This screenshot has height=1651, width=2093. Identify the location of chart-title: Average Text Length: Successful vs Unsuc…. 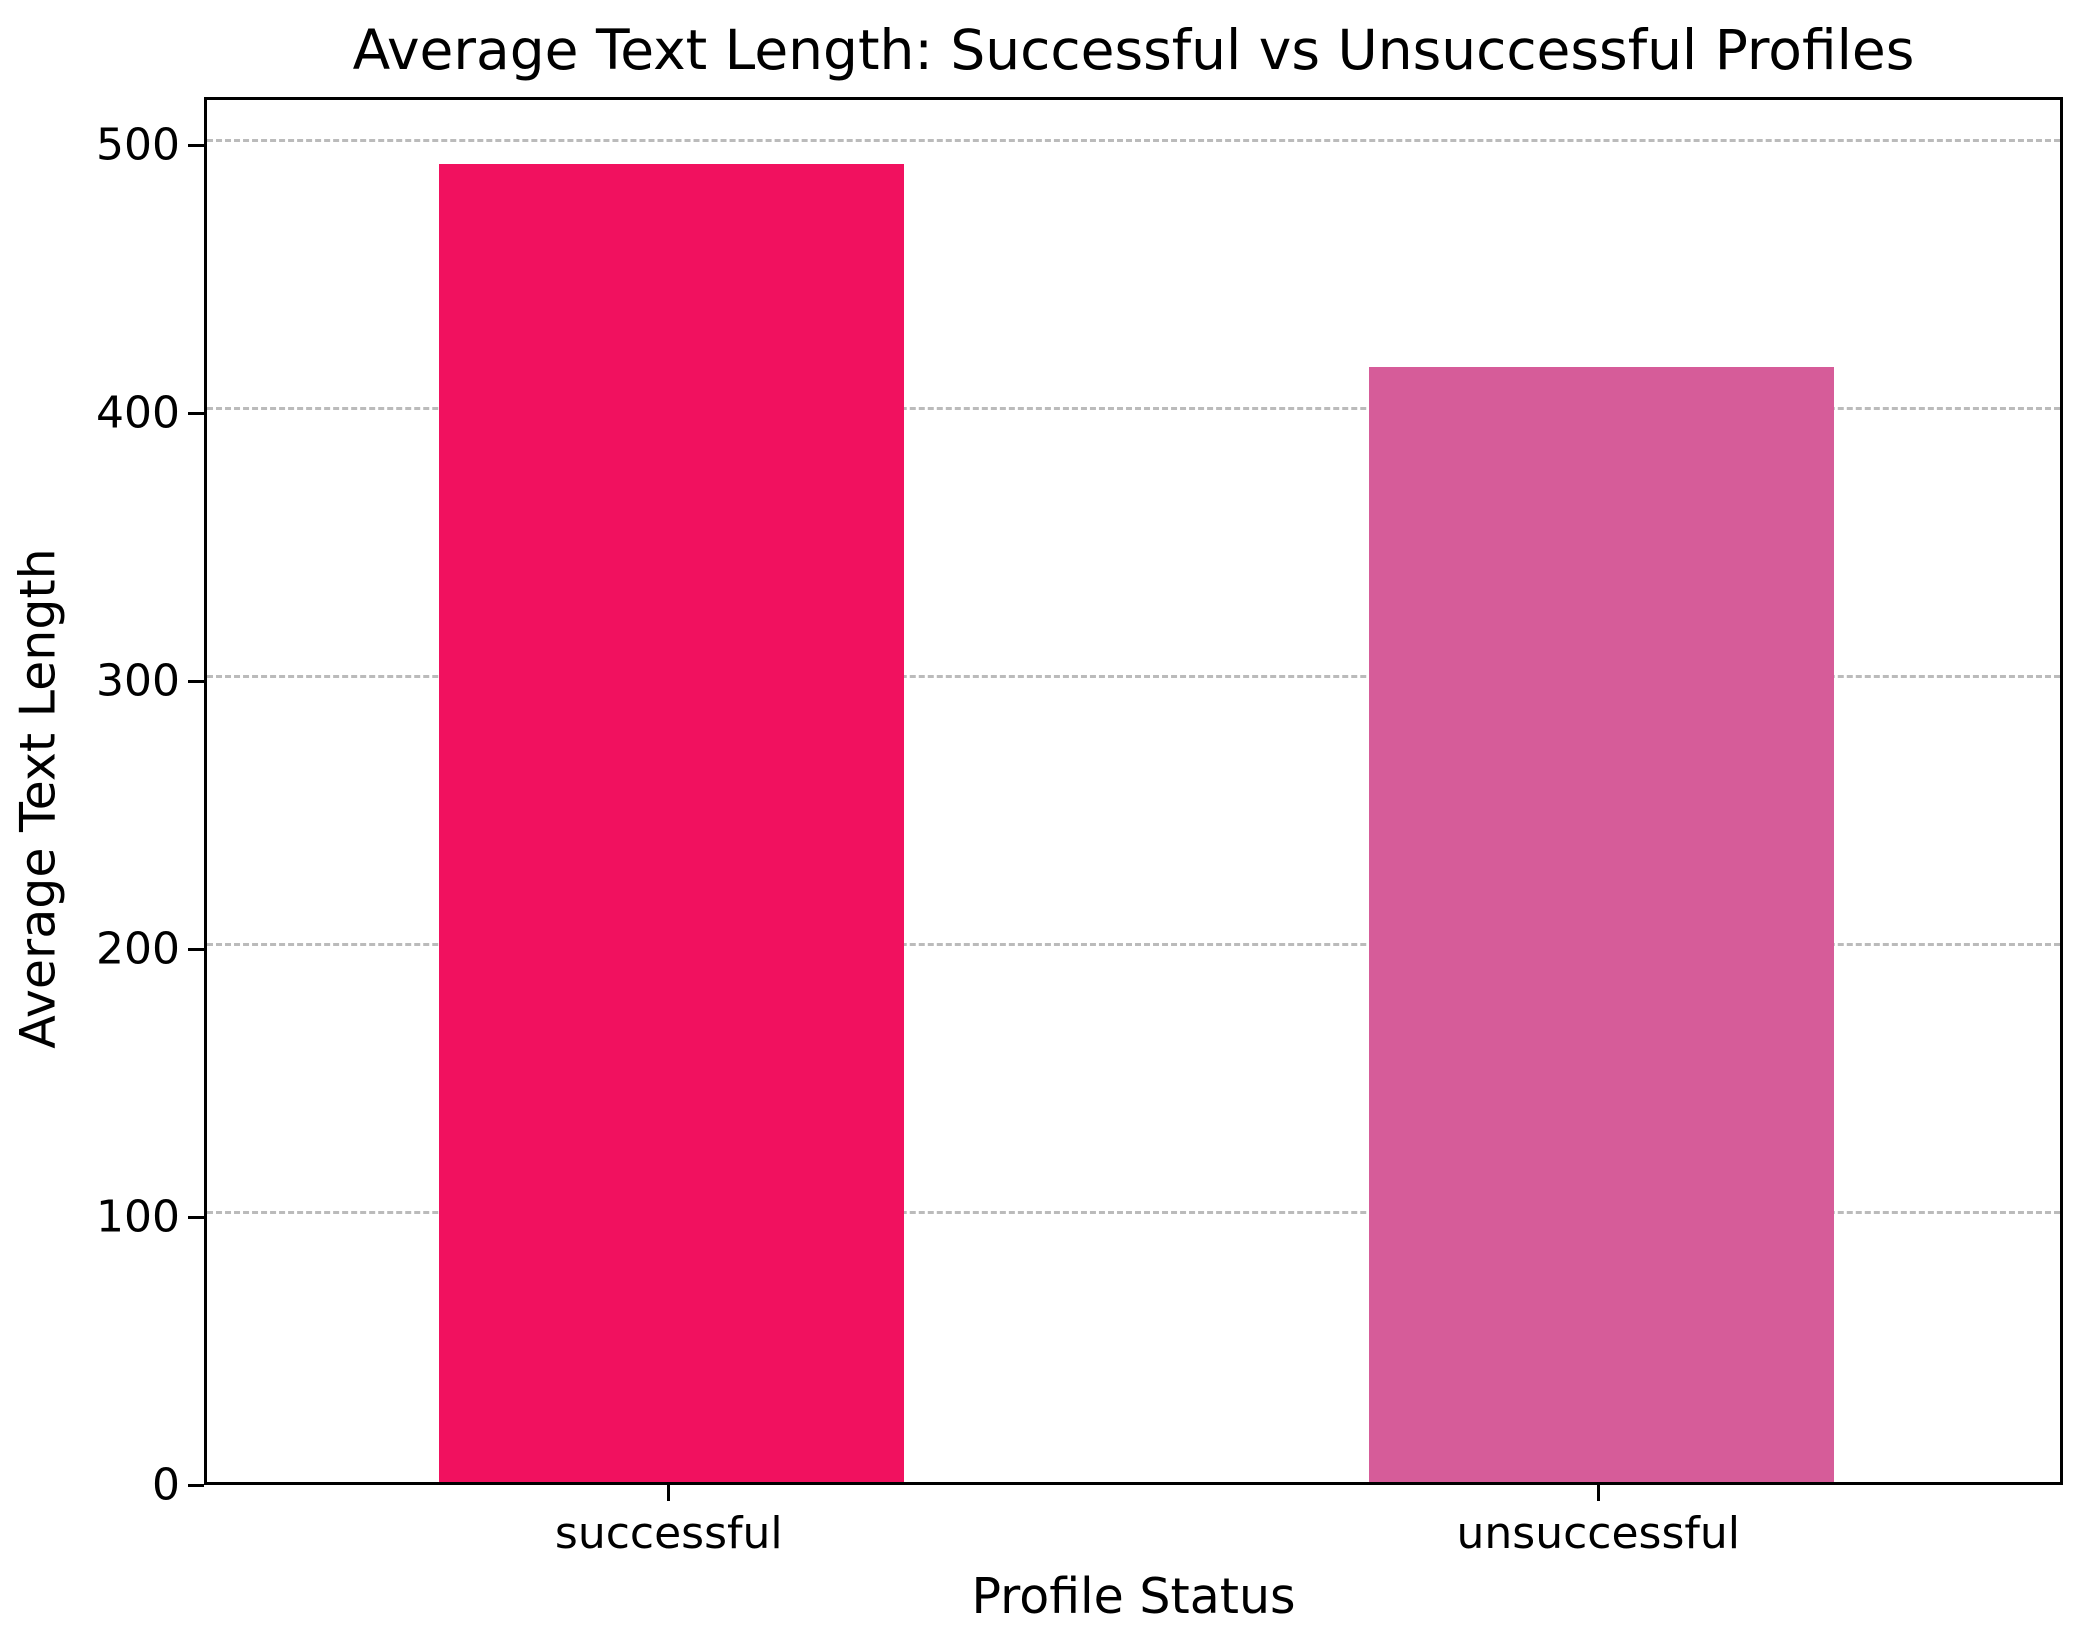
(1133, 50).